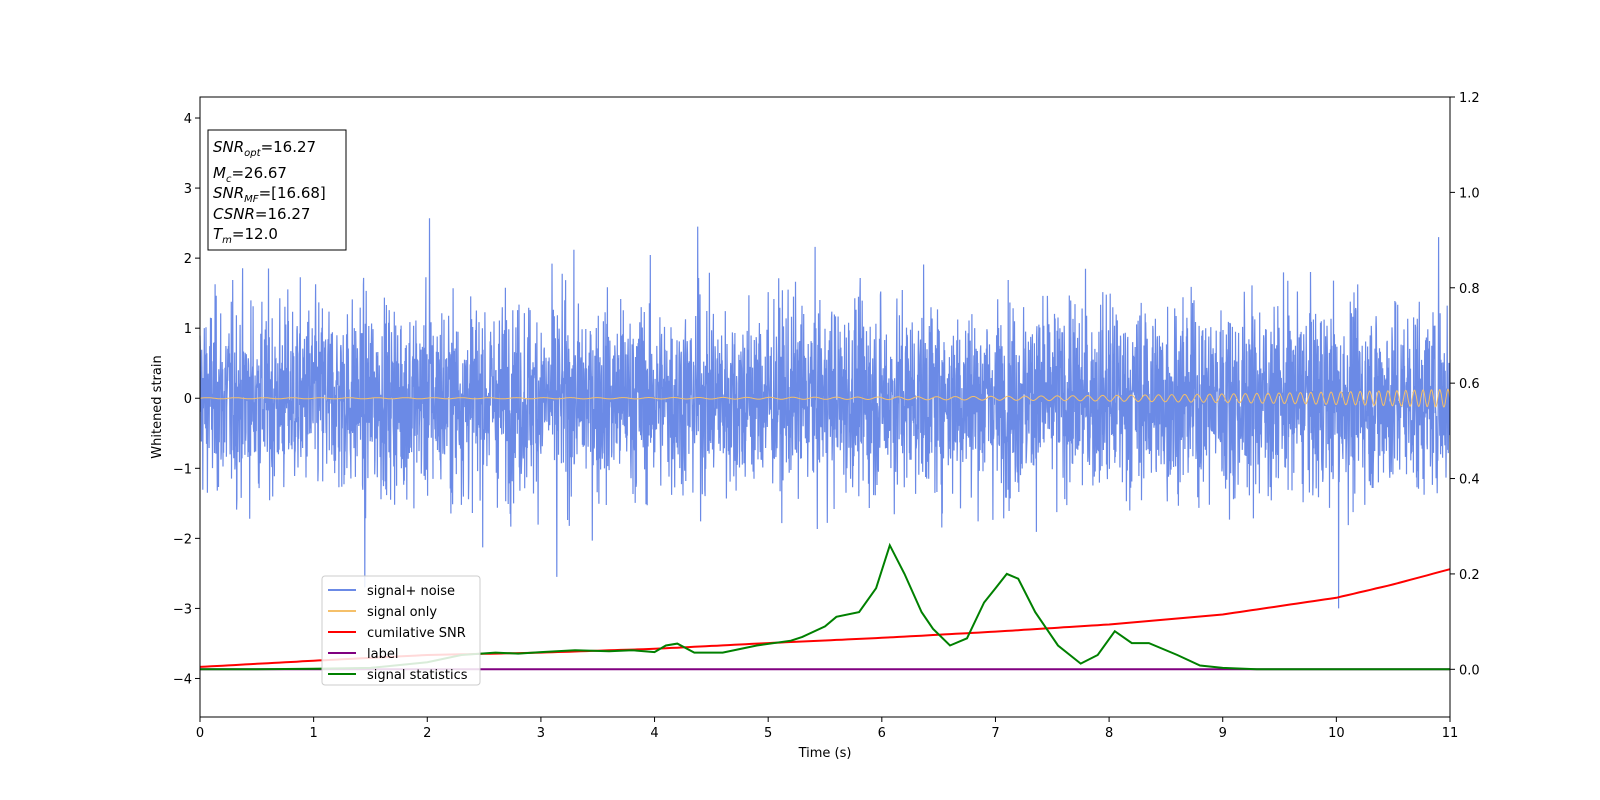 This screenshot has width=1600, height=800. Describe the element at coordinates (182, 679) in the screenshot. I see `y-left-tick-label: −4` at that location.